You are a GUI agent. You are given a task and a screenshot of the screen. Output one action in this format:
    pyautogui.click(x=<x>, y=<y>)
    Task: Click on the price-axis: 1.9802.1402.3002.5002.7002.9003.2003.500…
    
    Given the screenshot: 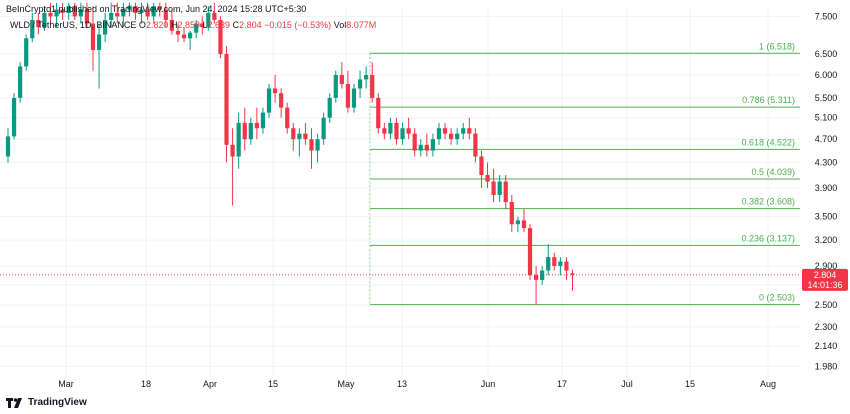 What is the action you would take?
    pyautogui.click(x=826, y=191)
    